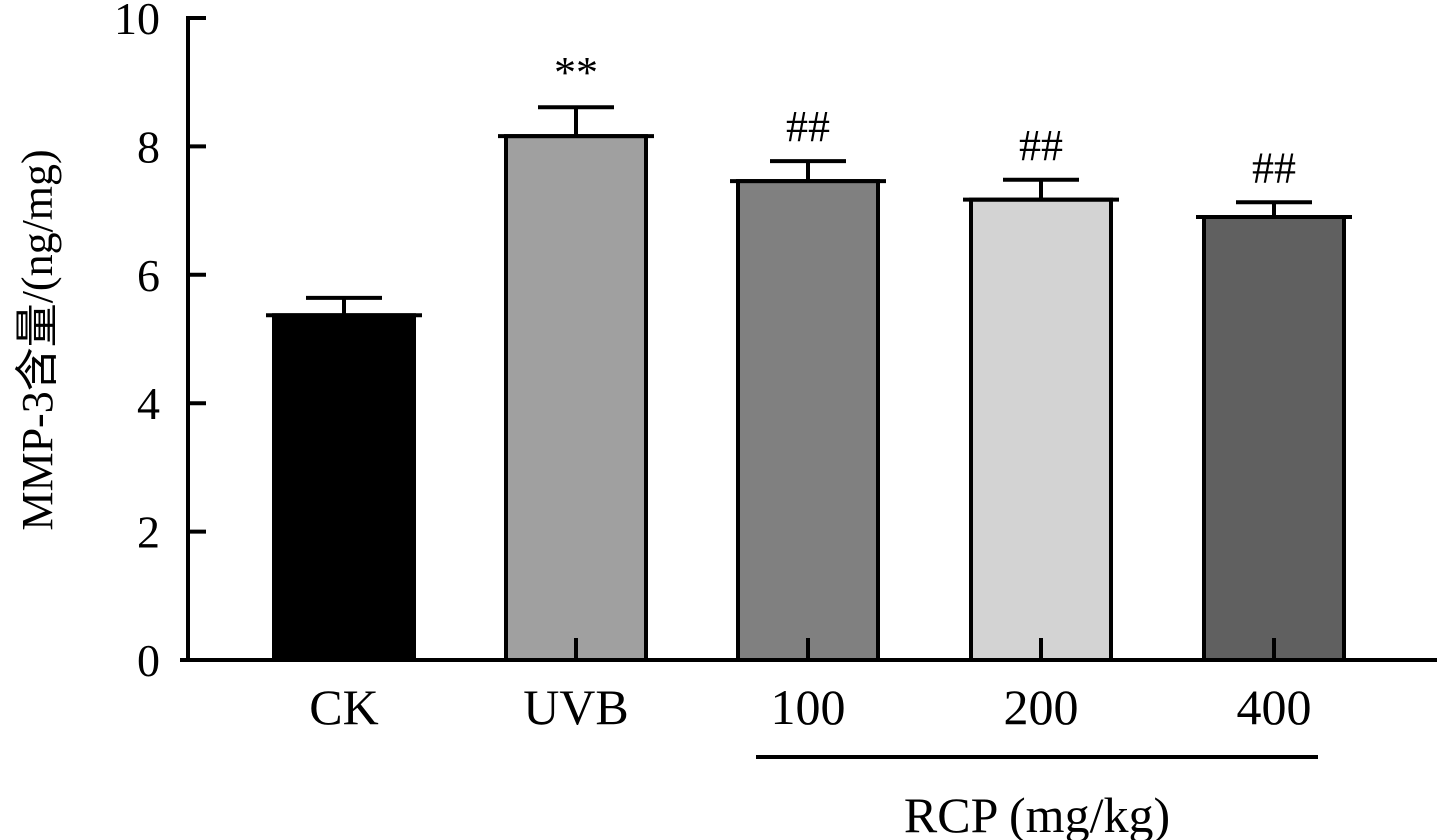 The height and width of the screenshot is (840, 1437). What do you see at coordinates (343, 707) in the screenshot?
I see `x-tick-label: CK` at bounding box center [343, 707].